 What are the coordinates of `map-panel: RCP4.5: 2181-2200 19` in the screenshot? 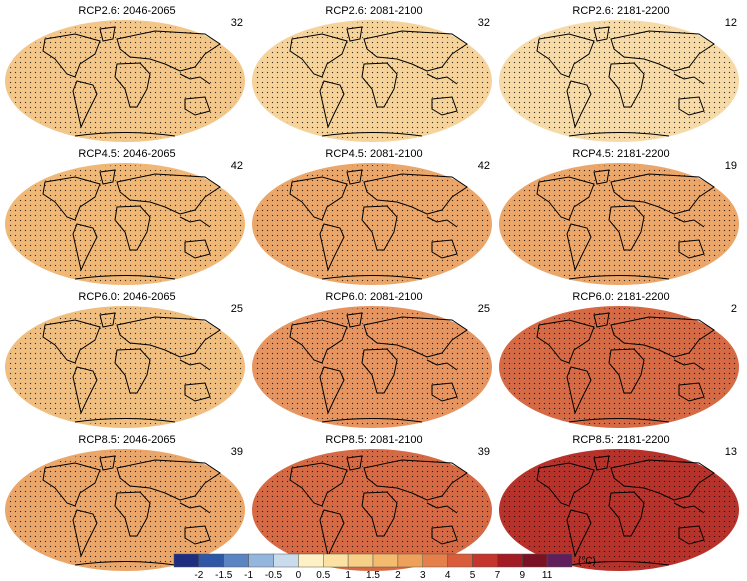 It's located at (619, 216).